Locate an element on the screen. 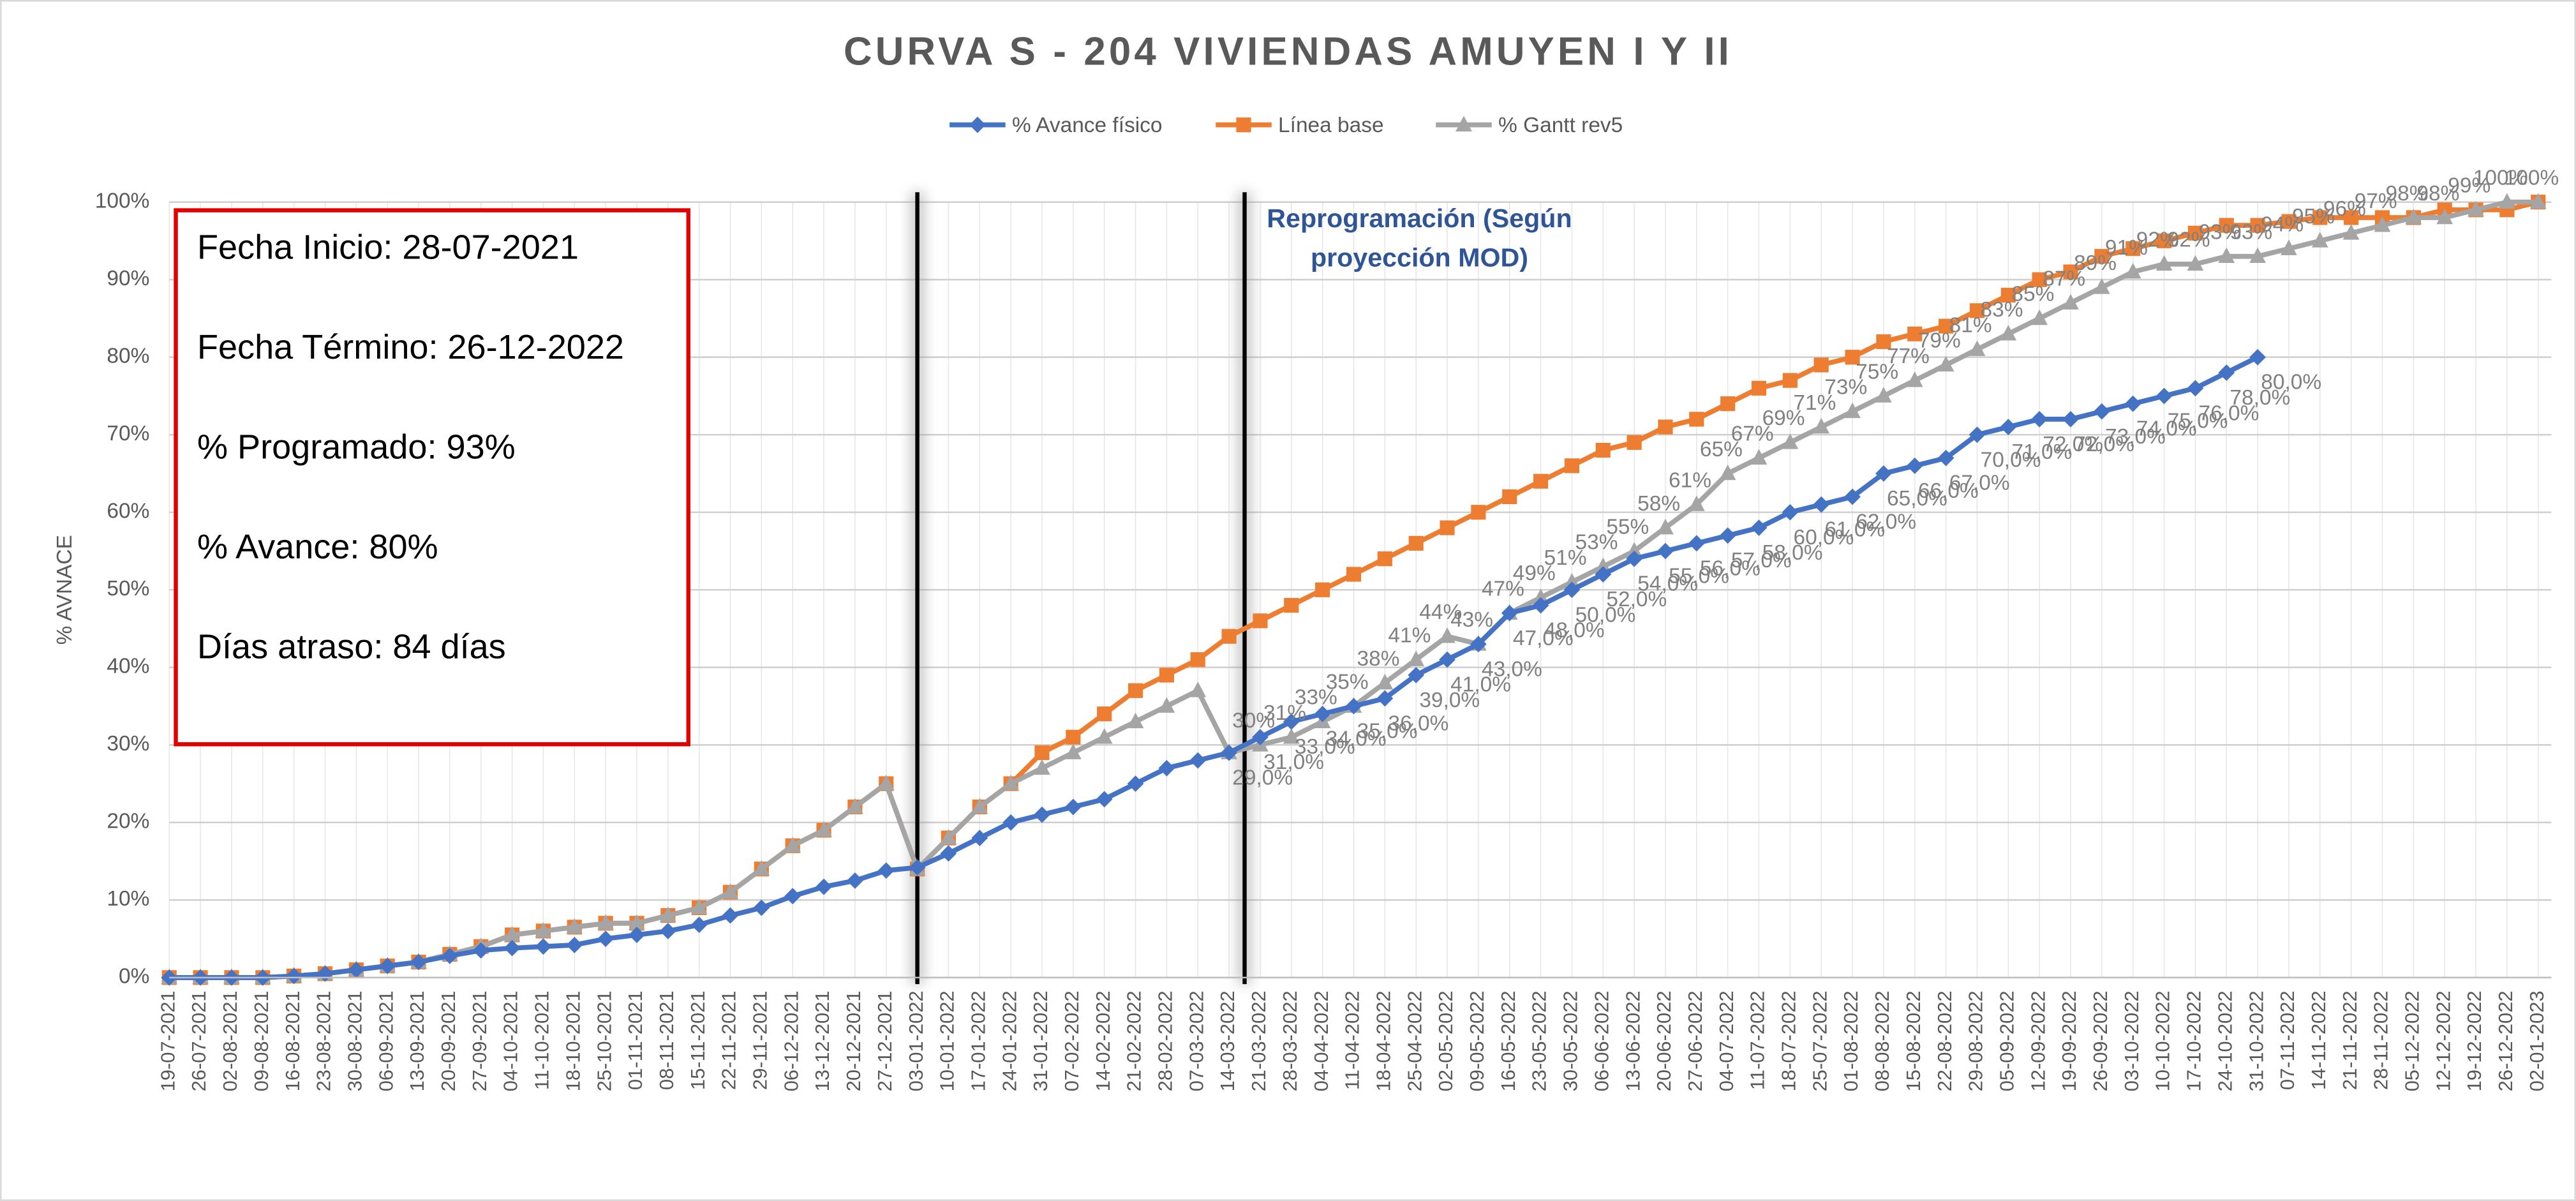 This screenshot has width=2576, height=1201. data-label: 71% is located at coordinates (1814, 403).